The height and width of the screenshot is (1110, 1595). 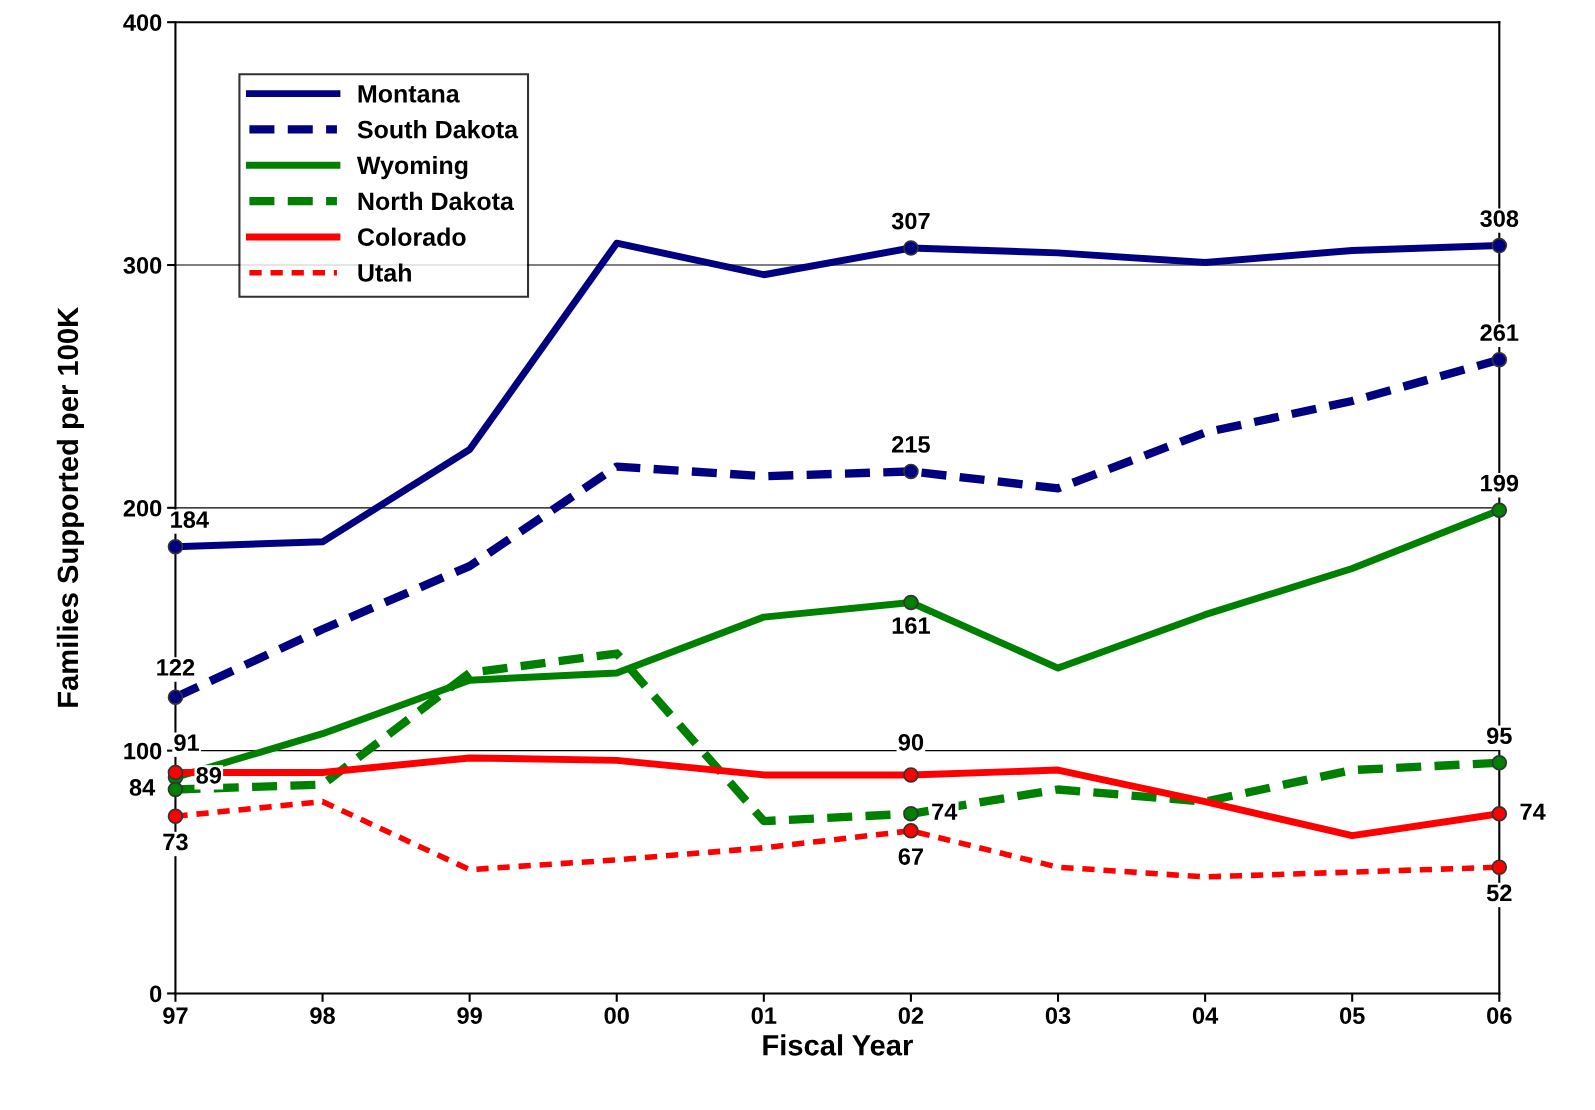 What do you see at coordinates (911, 444) in the screenshot?
I see `data-label: 215` at bounding box center [911, 444].